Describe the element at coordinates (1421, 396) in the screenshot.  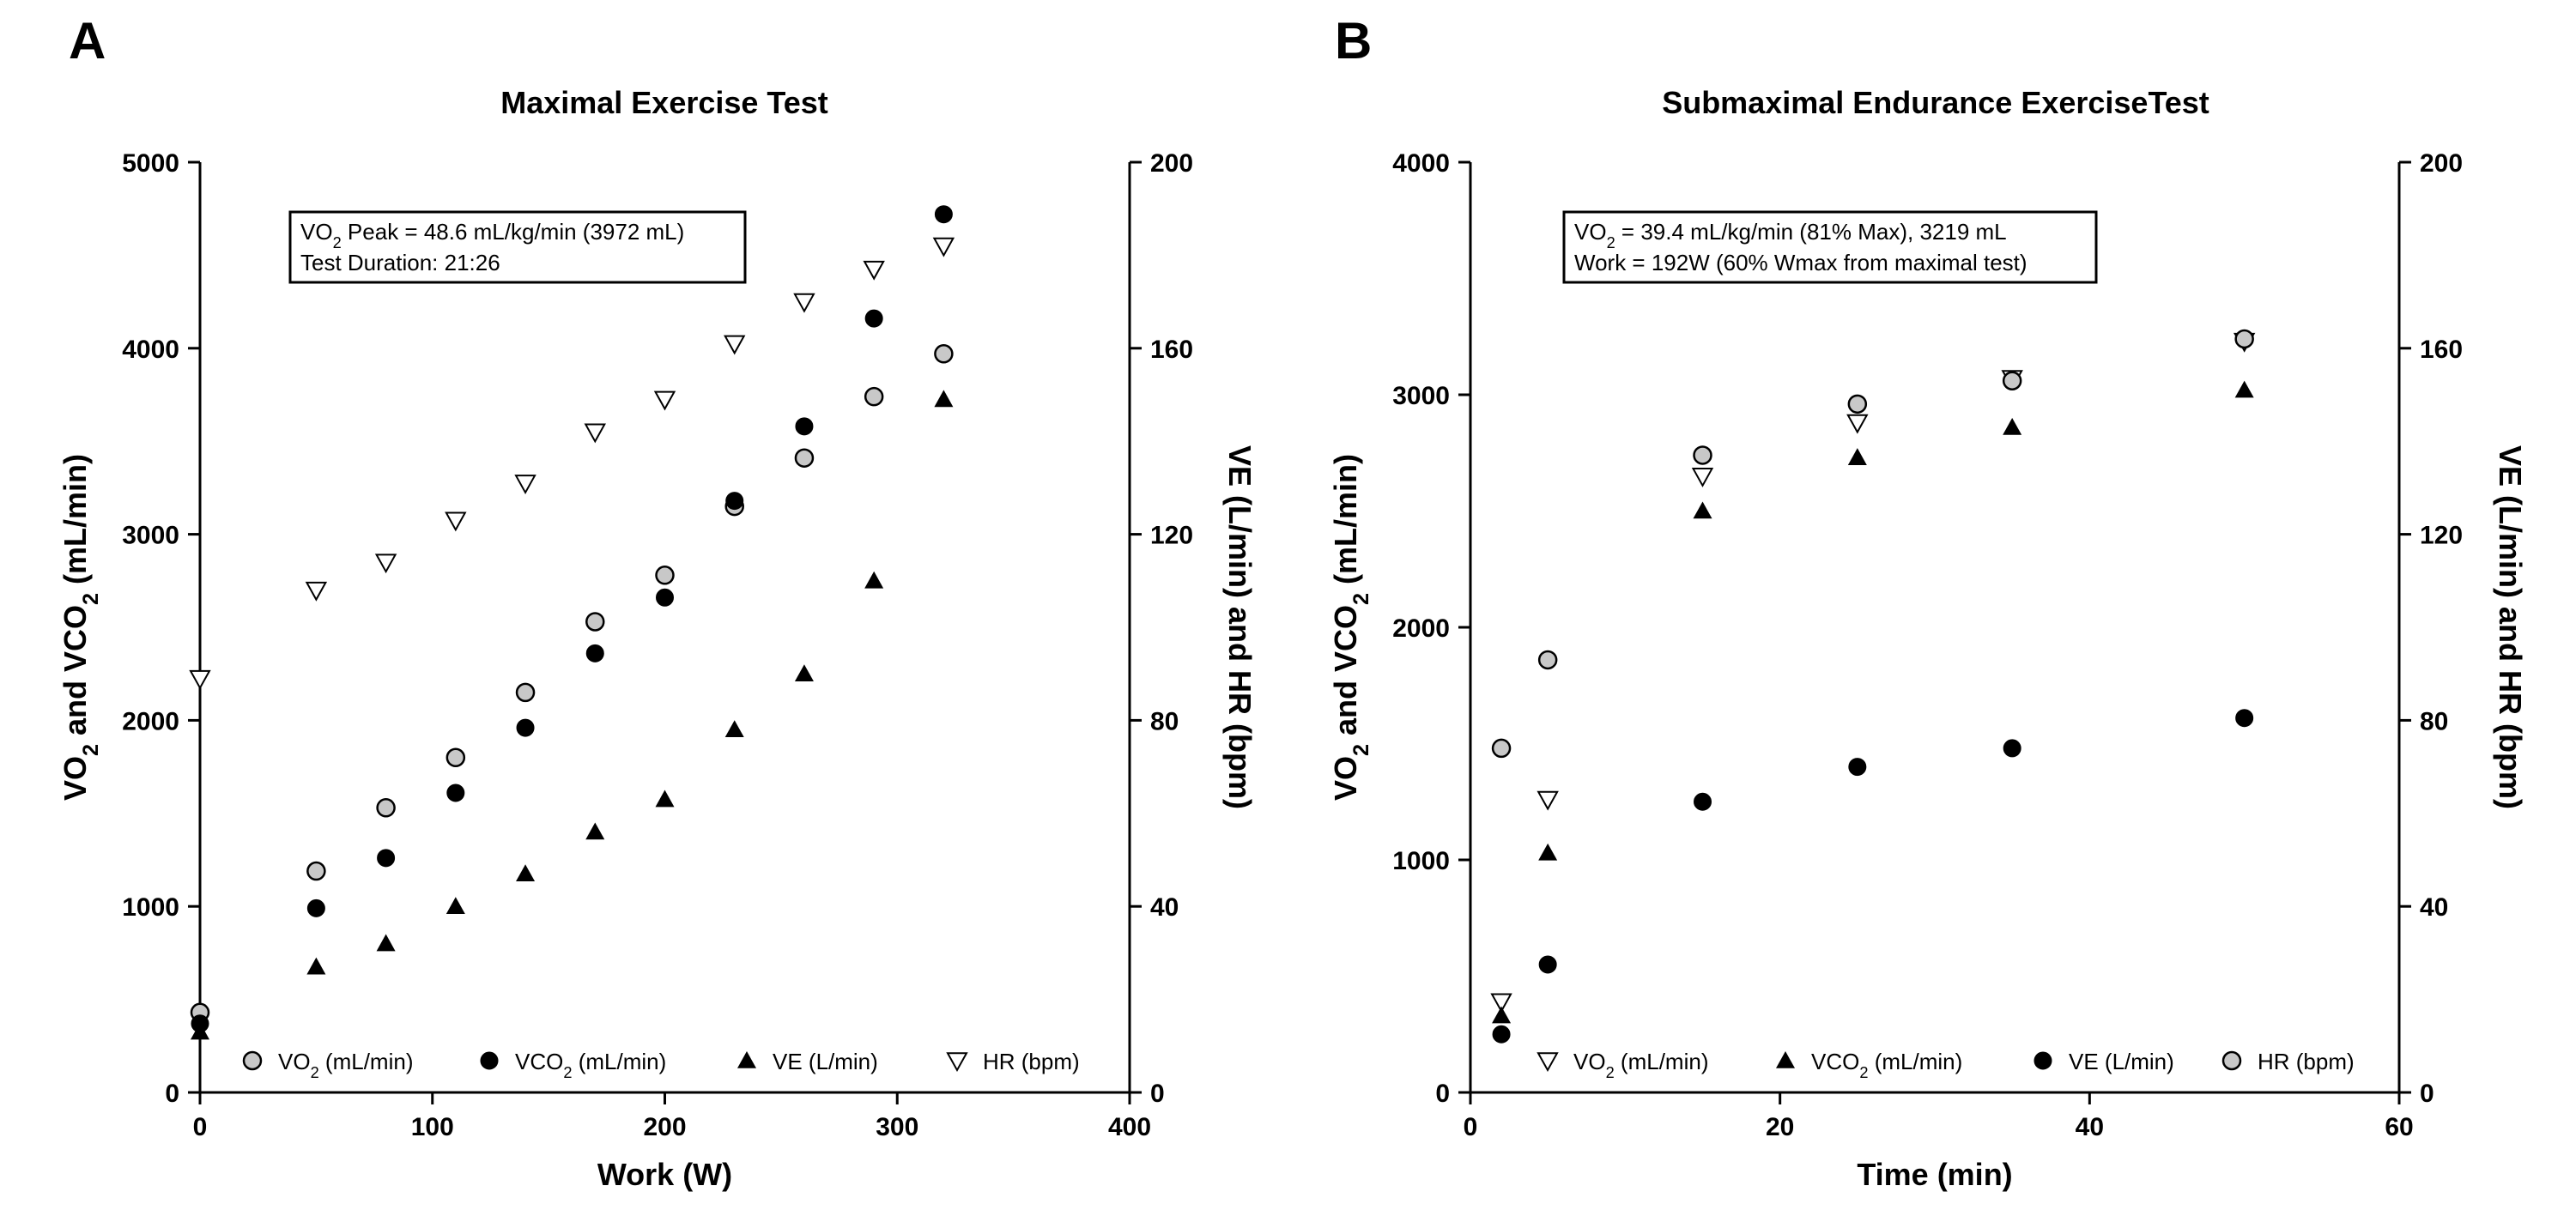
I see `y-tick-label-left-b: 3000` at that location.